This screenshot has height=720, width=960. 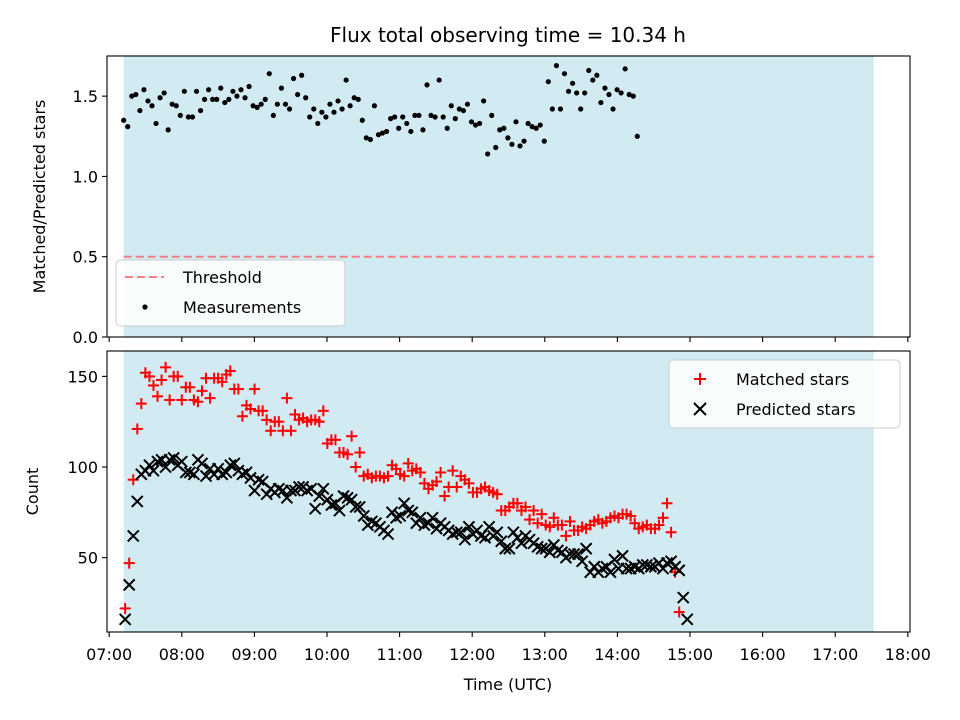 What do you see at coordinates (90, 217) in the screenshot?
I see `top-y-ticks: 0.0 0.5 1.0 1.5` at bounding box center [90, 217].